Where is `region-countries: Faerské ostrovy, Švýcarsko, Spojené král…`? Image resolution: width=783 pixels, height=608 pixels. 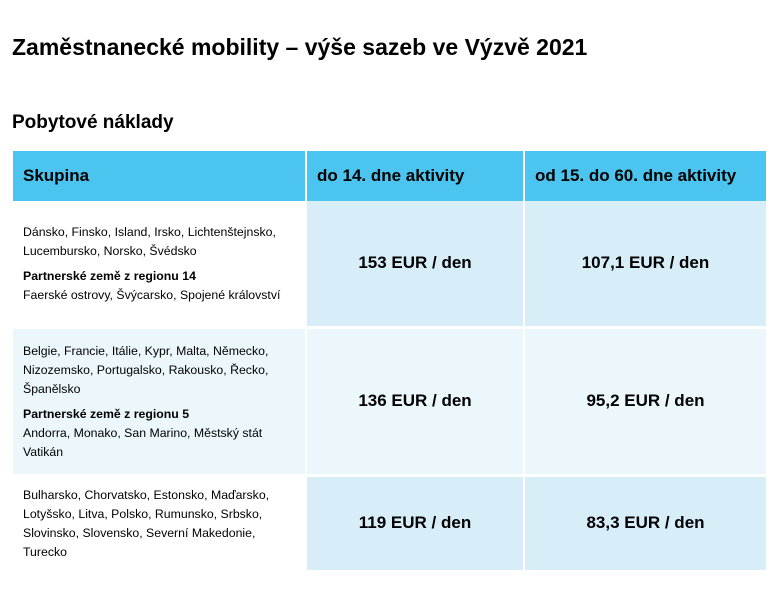
region-countries: Faerské ostrovy, Švýcarsko, Spojené král… is located at coordinates (152, 295).